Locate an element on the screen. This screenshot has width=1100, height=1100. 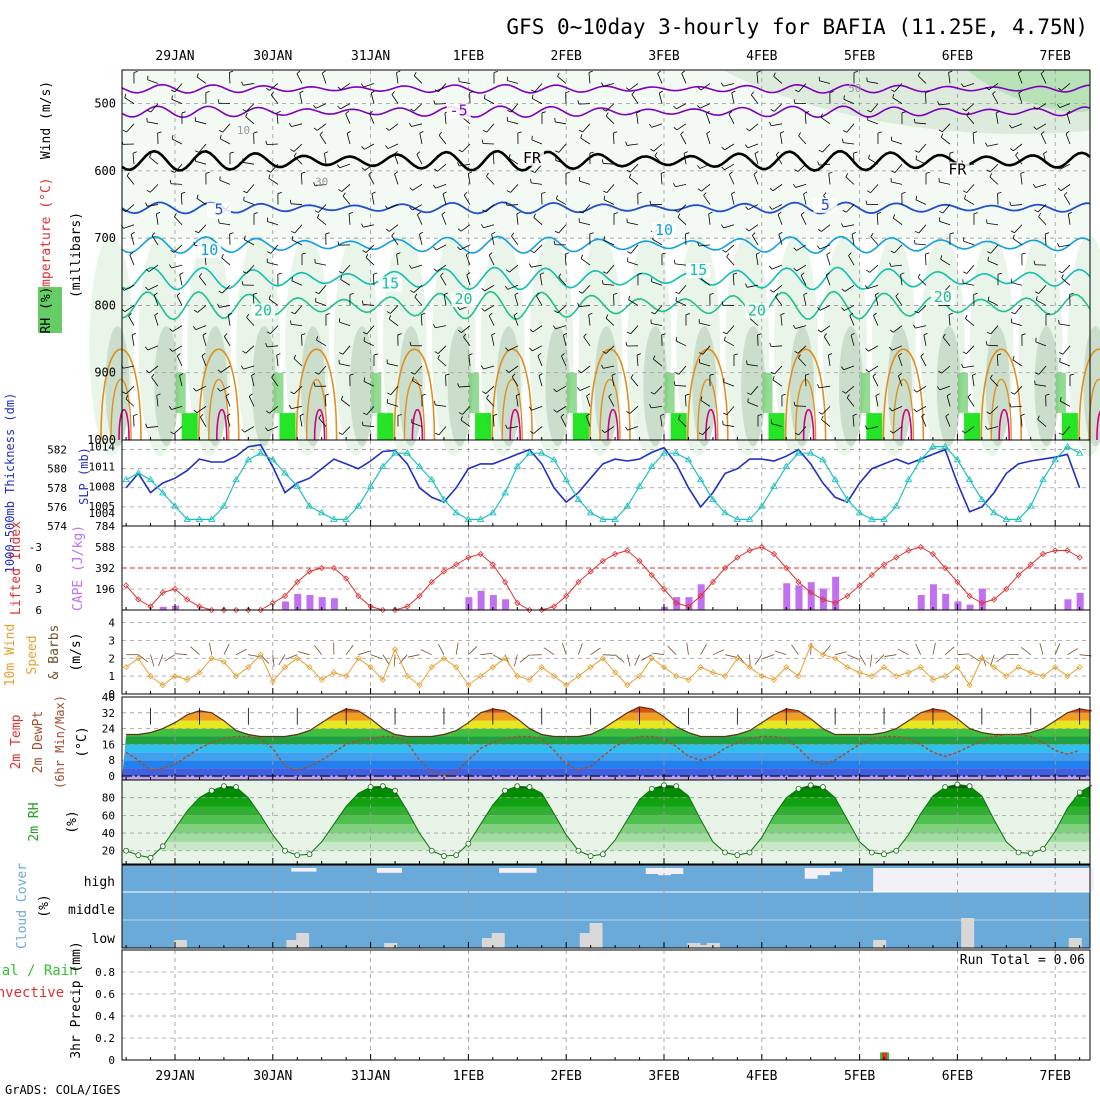
rh-contour-label: 30 is located at coordinates (321, 182).